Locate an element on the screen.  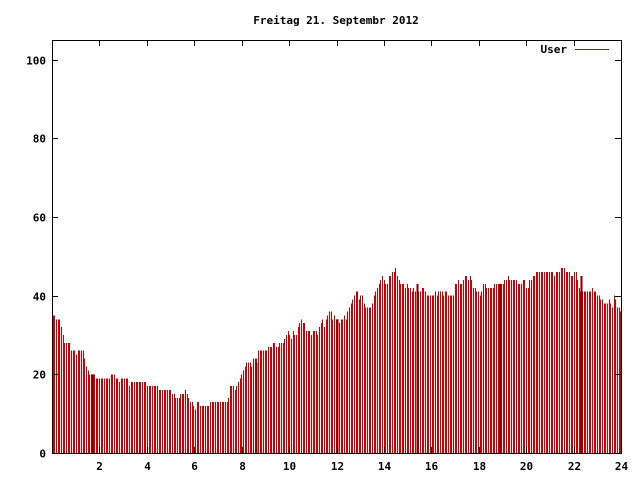
legend: User is located at coordinates (575, 49).